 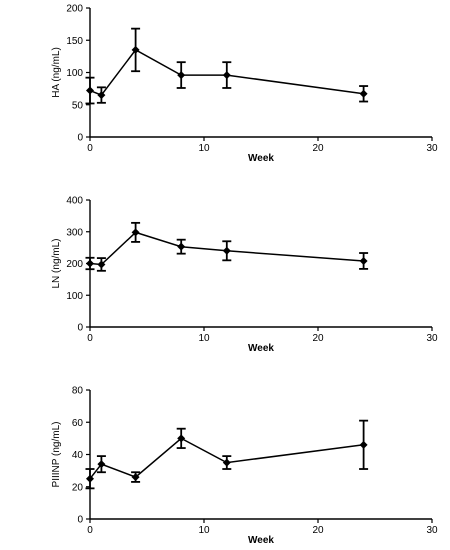 I want to click on chart-2-y-tick-label: 0, so click(x=80, y=328).